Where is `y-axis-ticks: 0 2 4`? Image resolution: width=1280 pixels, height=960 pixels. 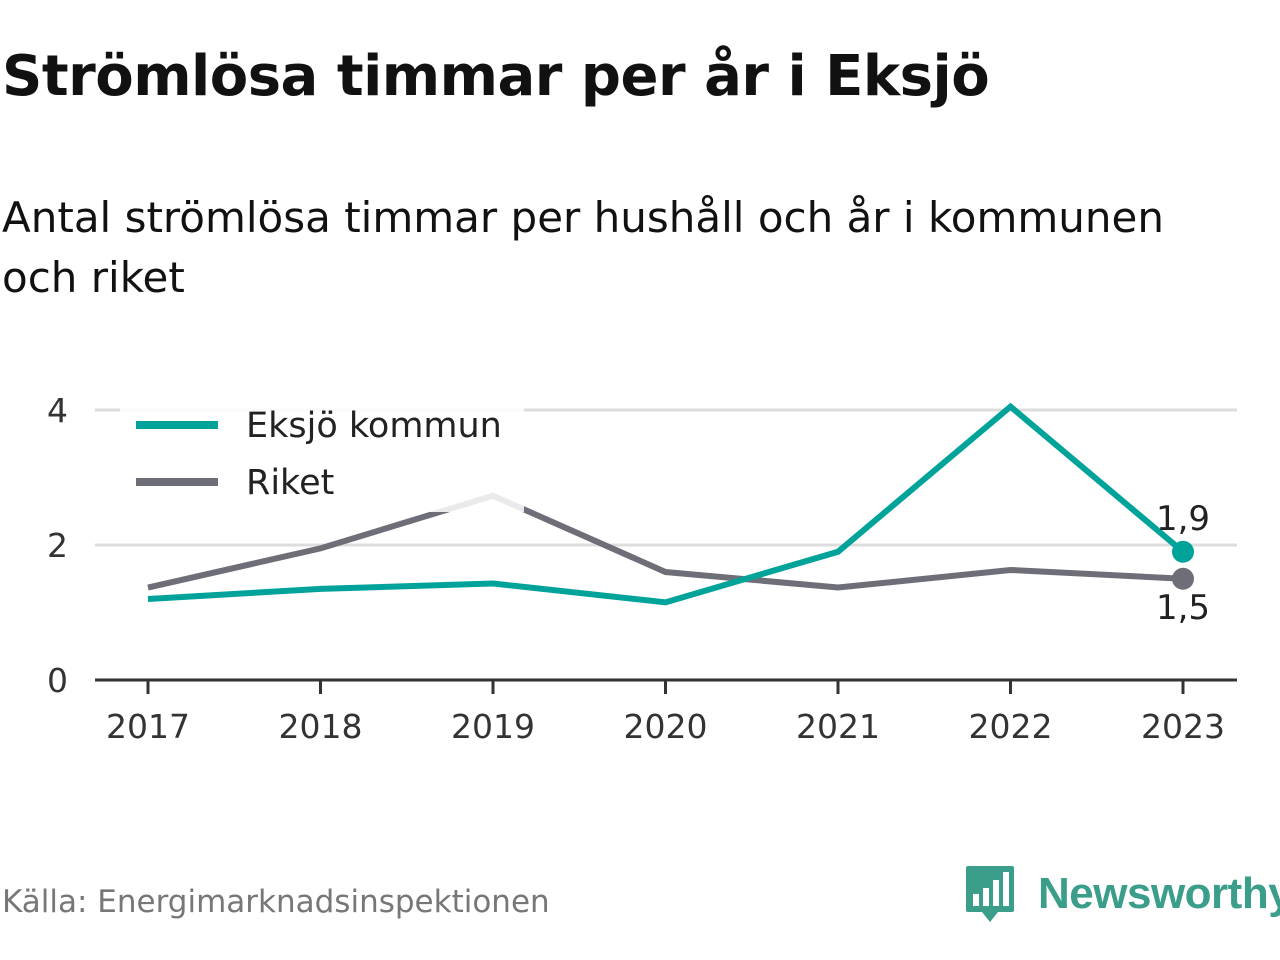
y-axis-ticks: 0 2 4 is located at coordinates (57, 545).